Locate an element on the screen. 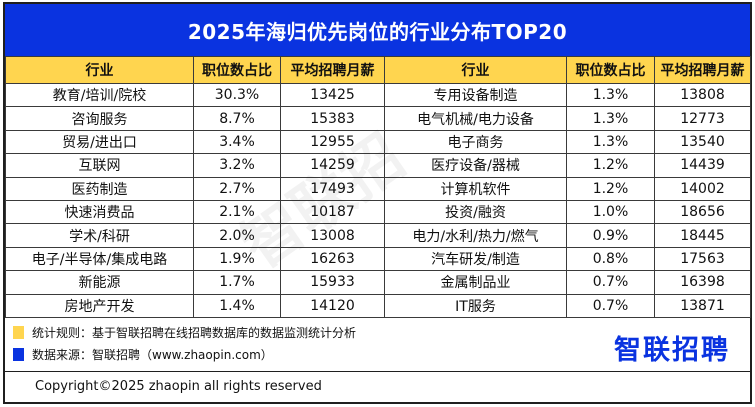 The width and height of the screenshot is (755, 407). table-row: 贸易/进出口 3.4% 12955 电子商务 1.3% 13540 is located at coordinates (378, 142).